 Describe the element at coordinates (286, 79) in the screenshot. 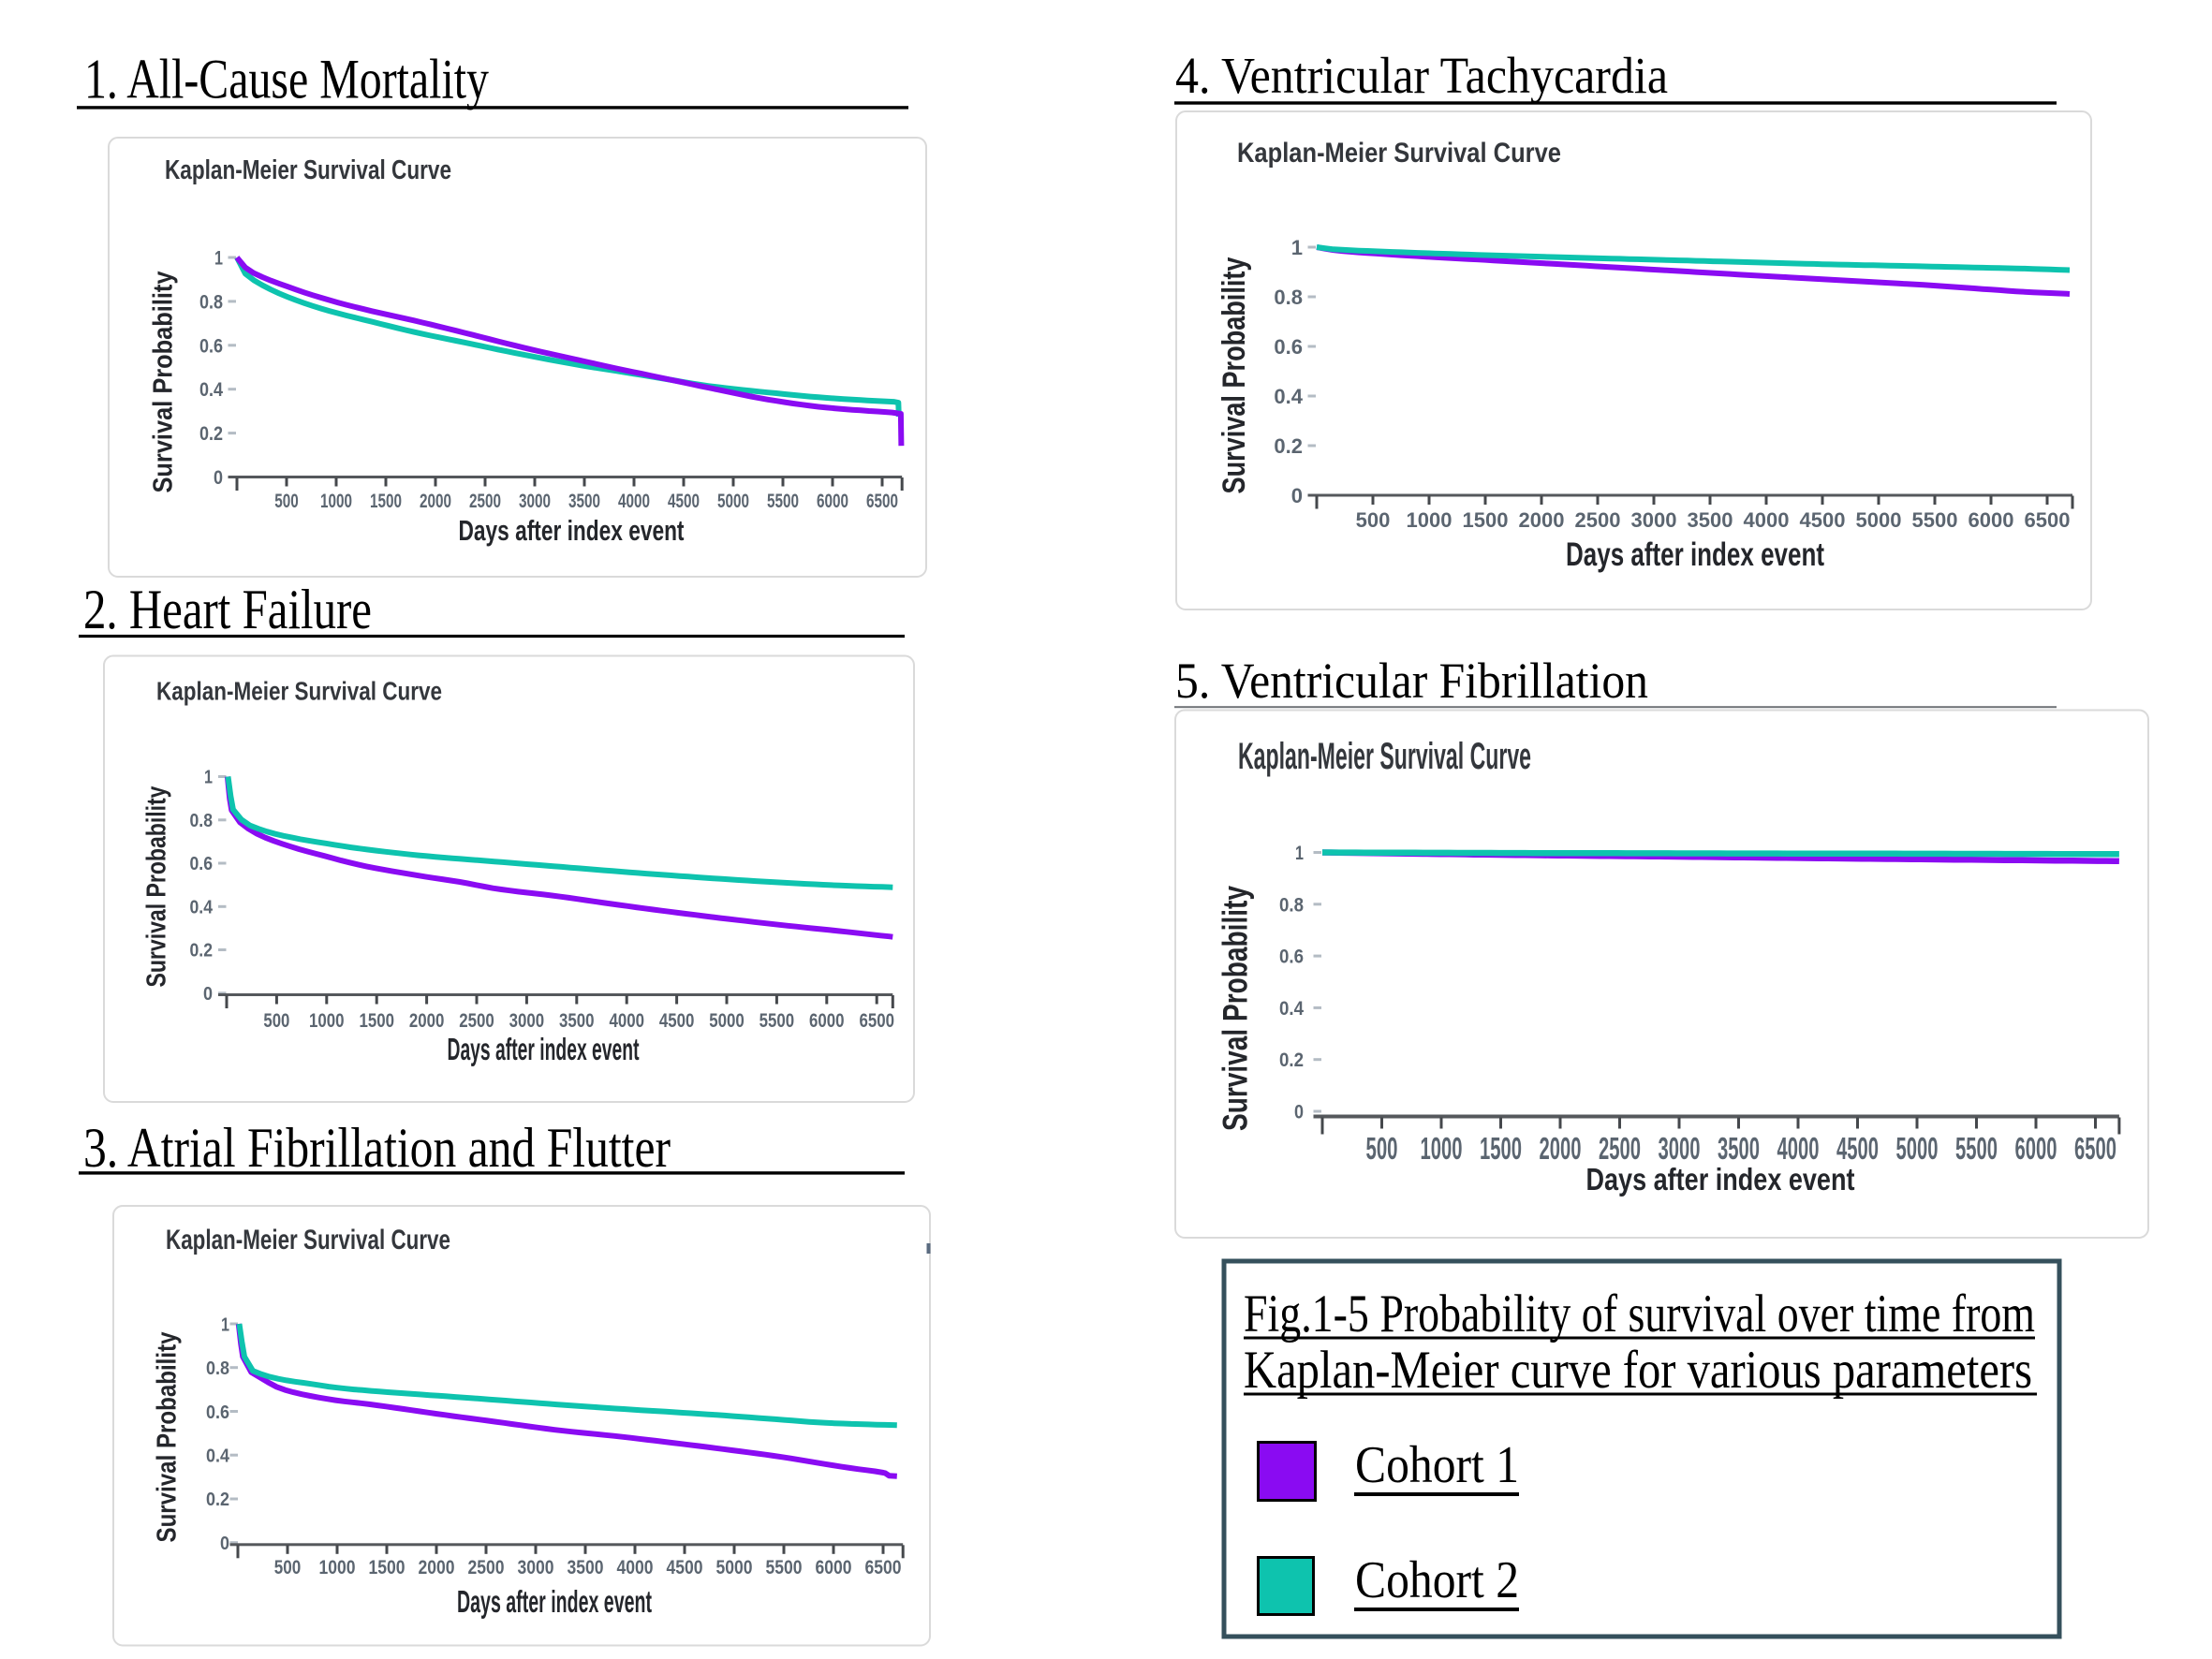

I see `svg-text: 1. All-Cause Mortality` at that location.